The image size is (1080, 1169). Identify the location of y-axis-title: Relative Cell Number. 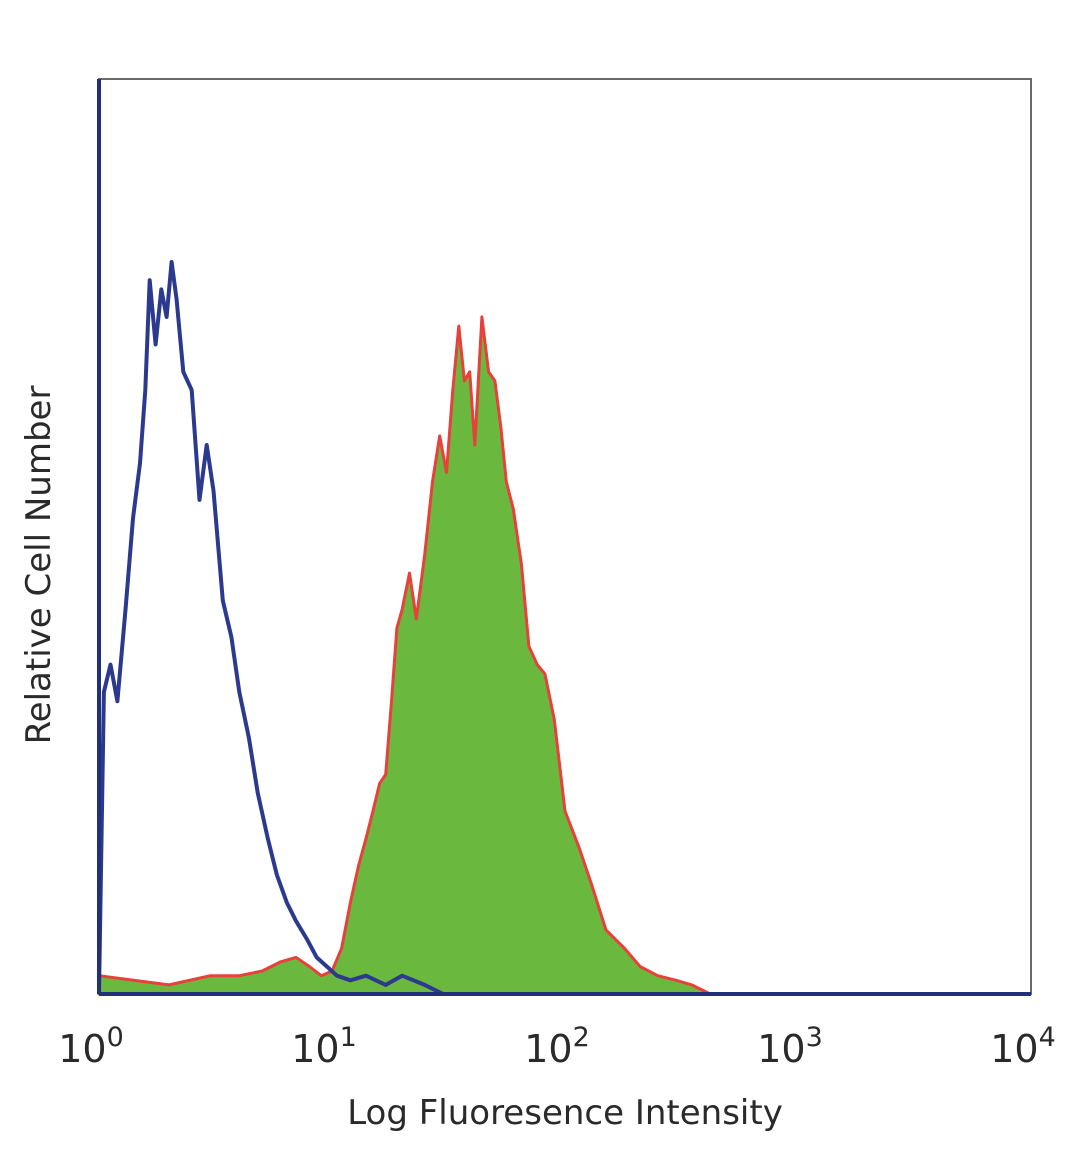
(39, 565).